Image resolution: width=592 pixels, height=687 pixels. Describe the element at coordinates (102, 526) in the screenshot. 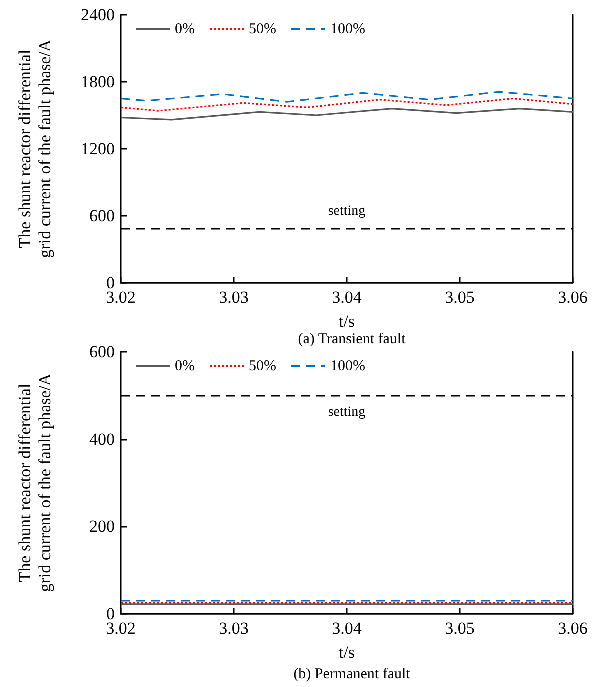

I see `y-tick-label: 200` at that location.